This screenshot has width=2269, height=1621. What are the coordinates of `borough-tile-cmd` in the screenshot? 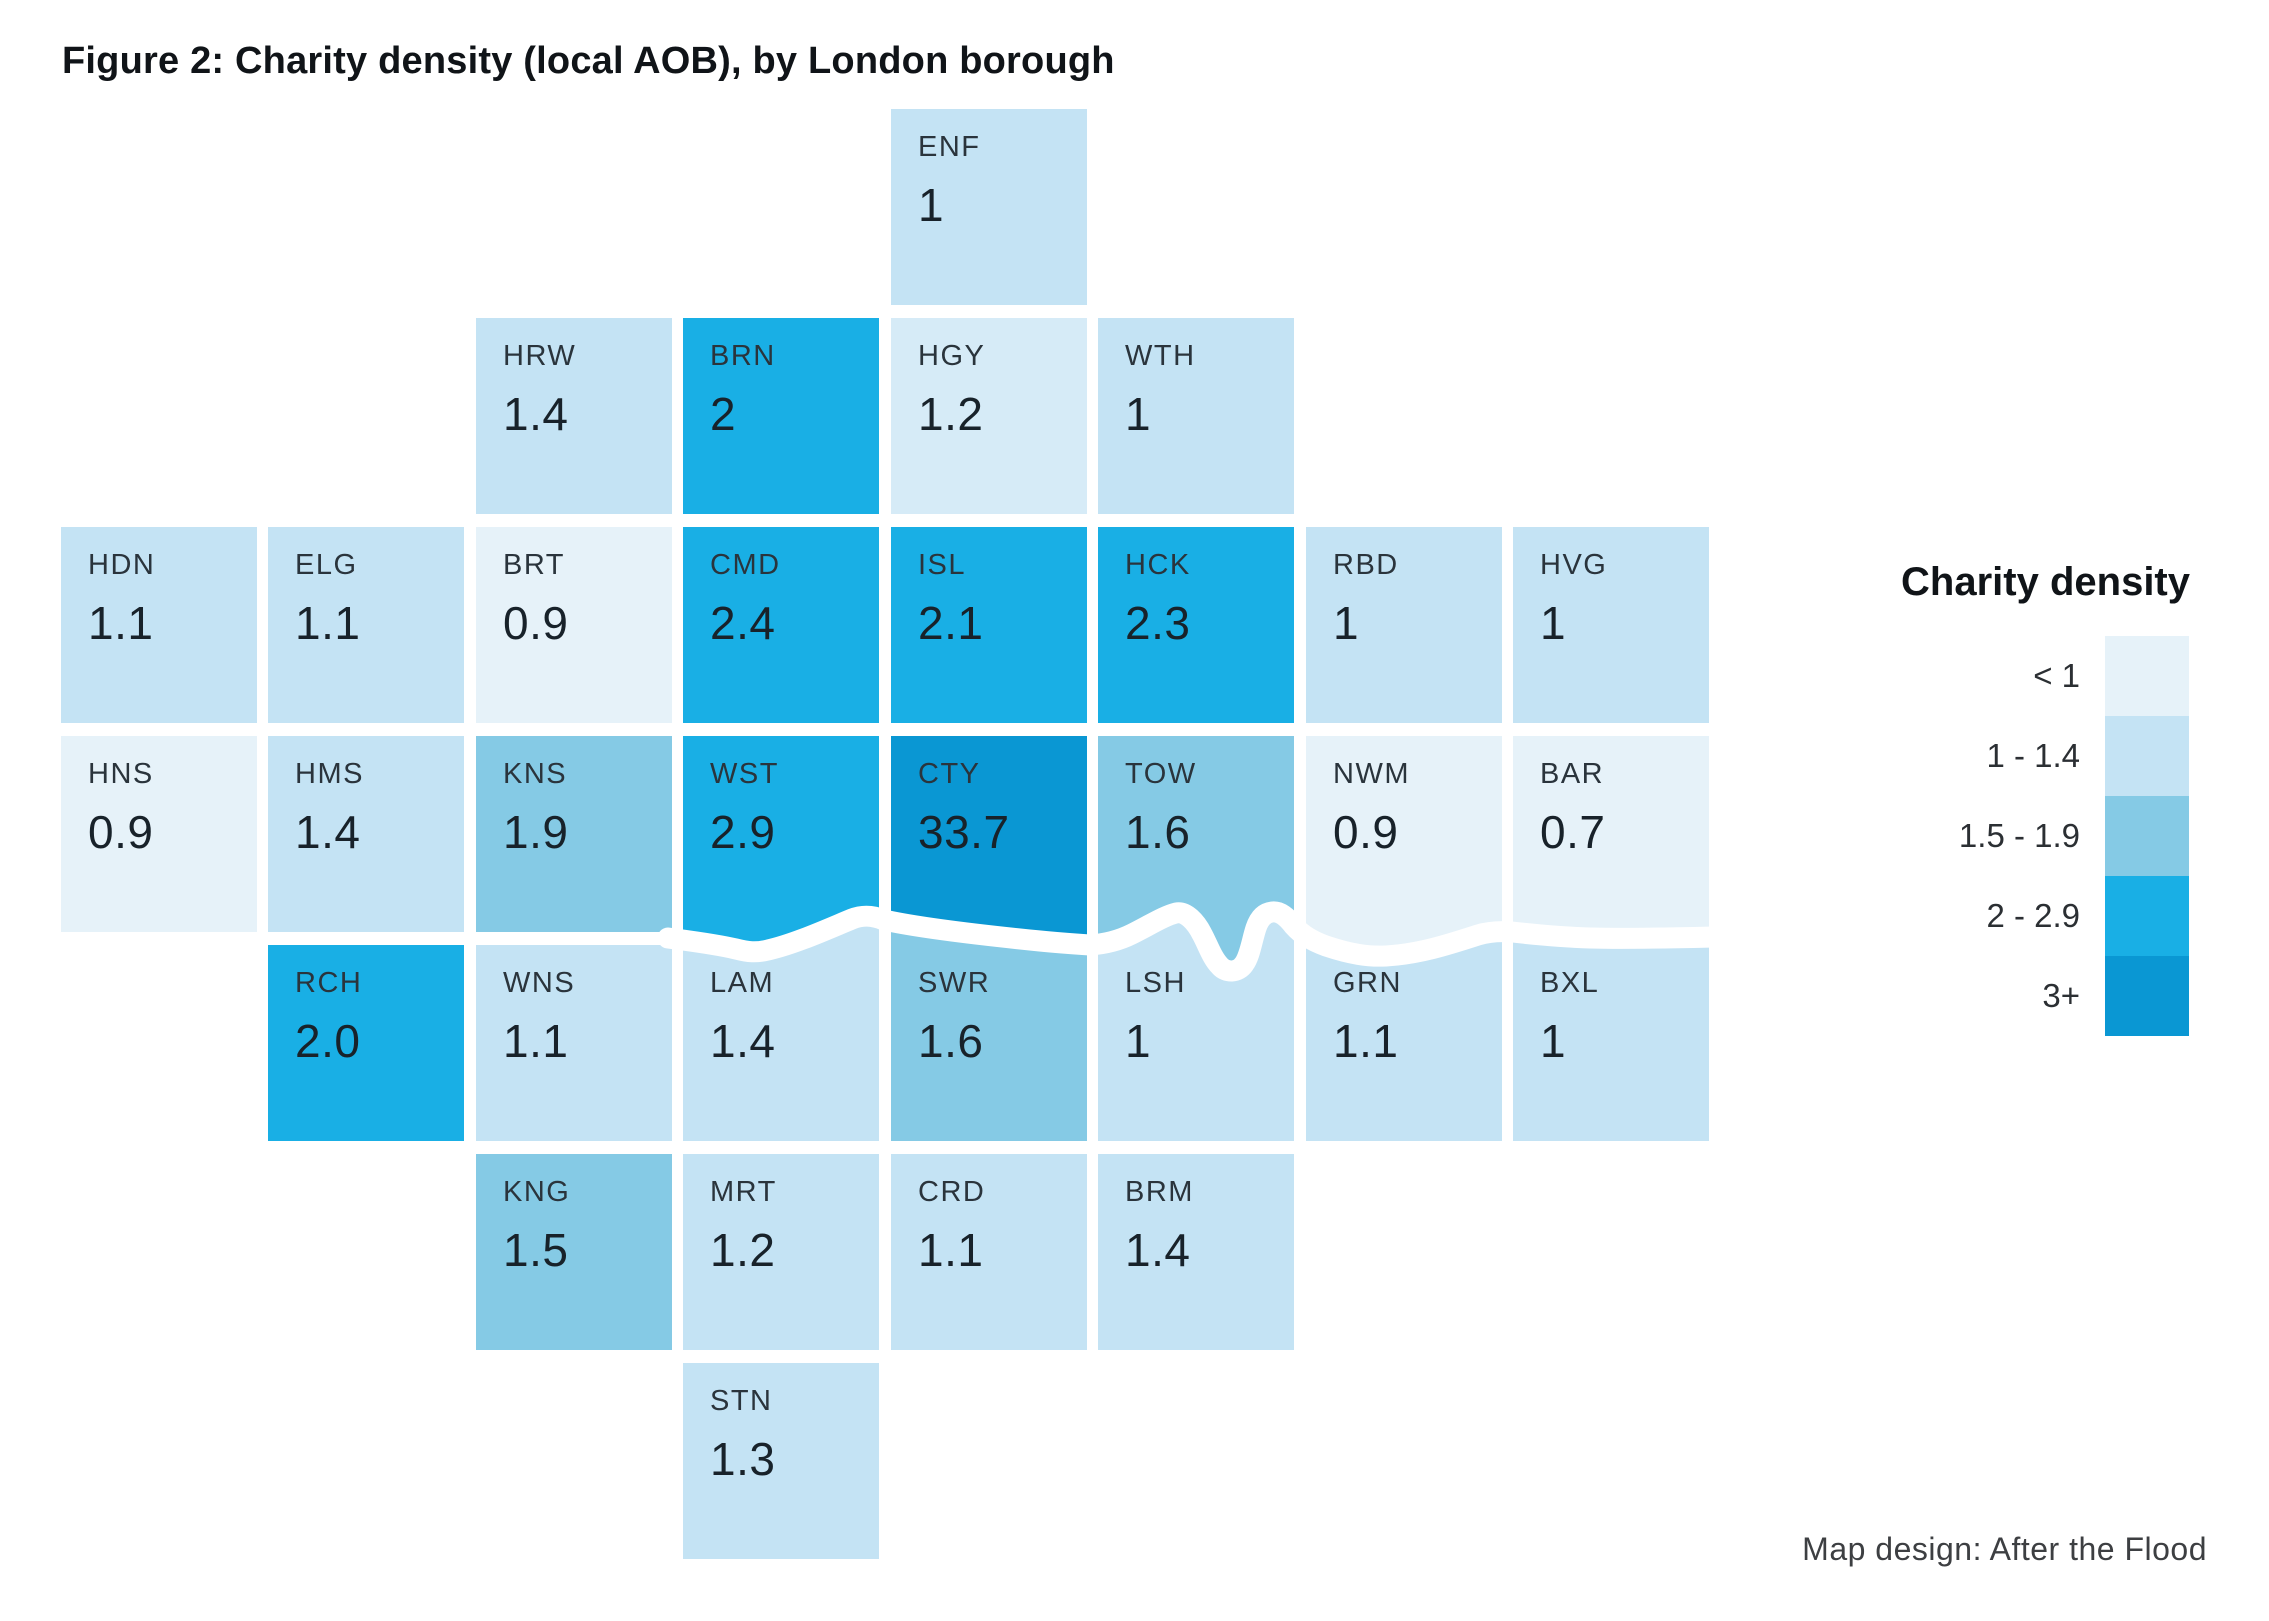 It's located at (781, 625).